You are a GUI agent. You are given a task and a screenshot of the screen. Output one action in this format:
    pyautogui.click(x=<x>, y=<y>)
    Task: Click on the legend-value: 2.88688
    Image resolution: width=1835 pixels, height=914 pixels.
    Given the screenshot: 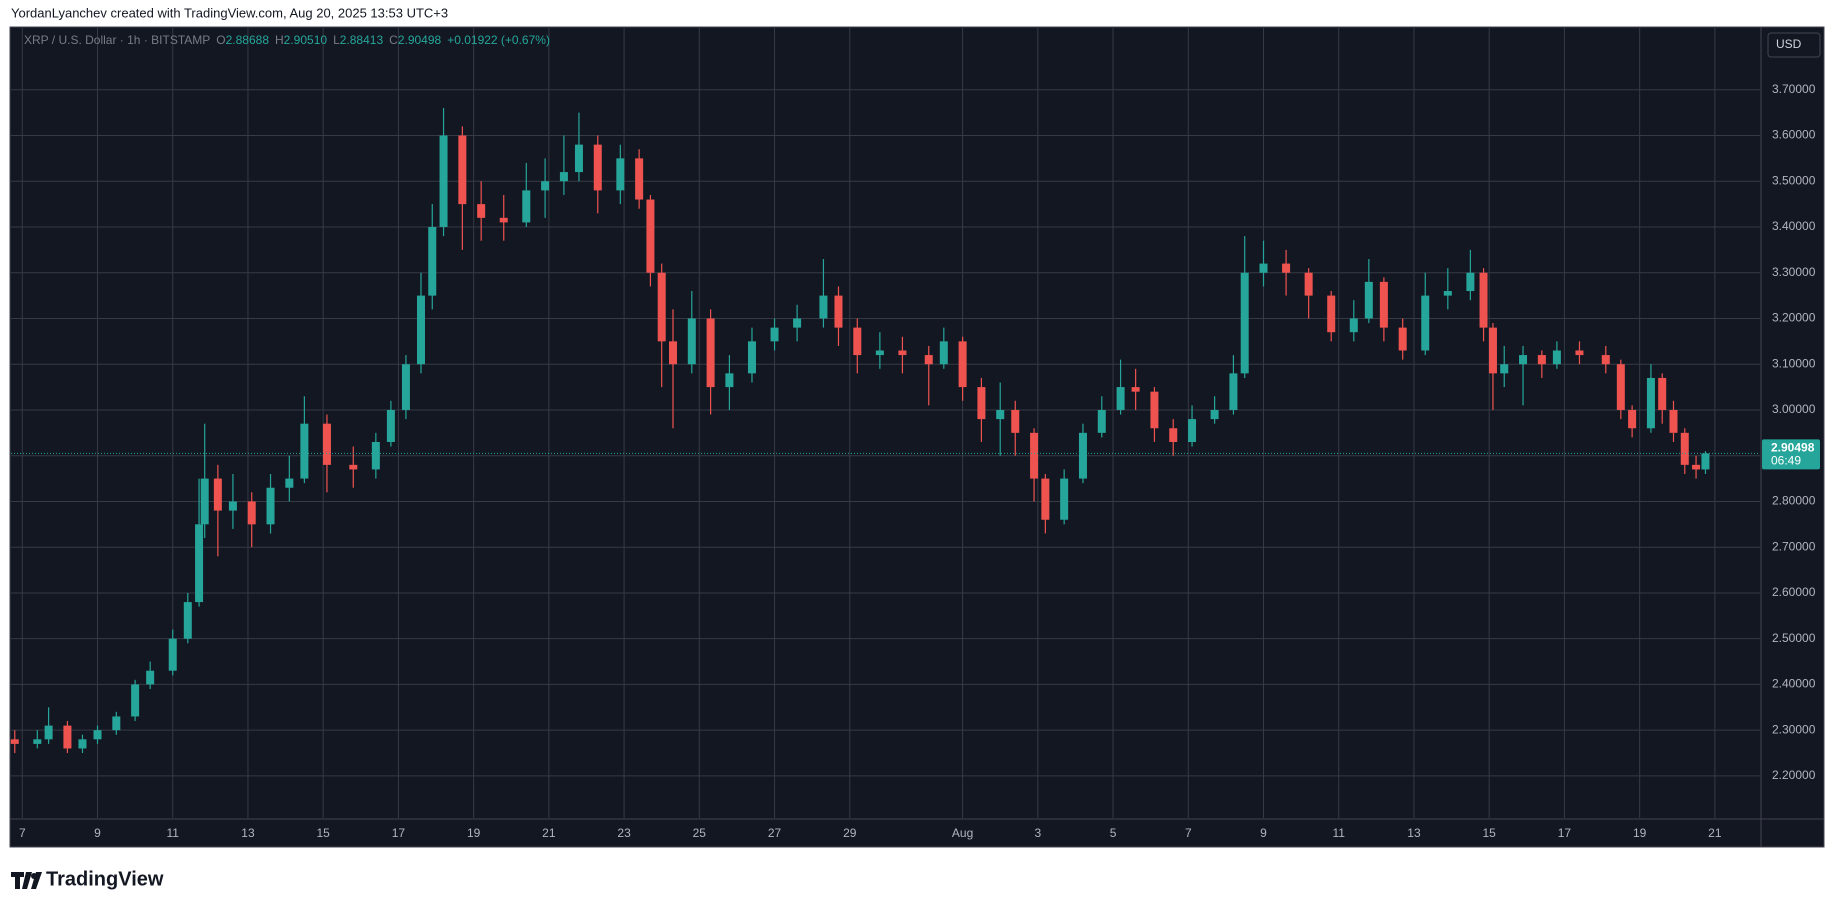 What is the action you would take?
    pyautogui.click(x=248, y=40)
    